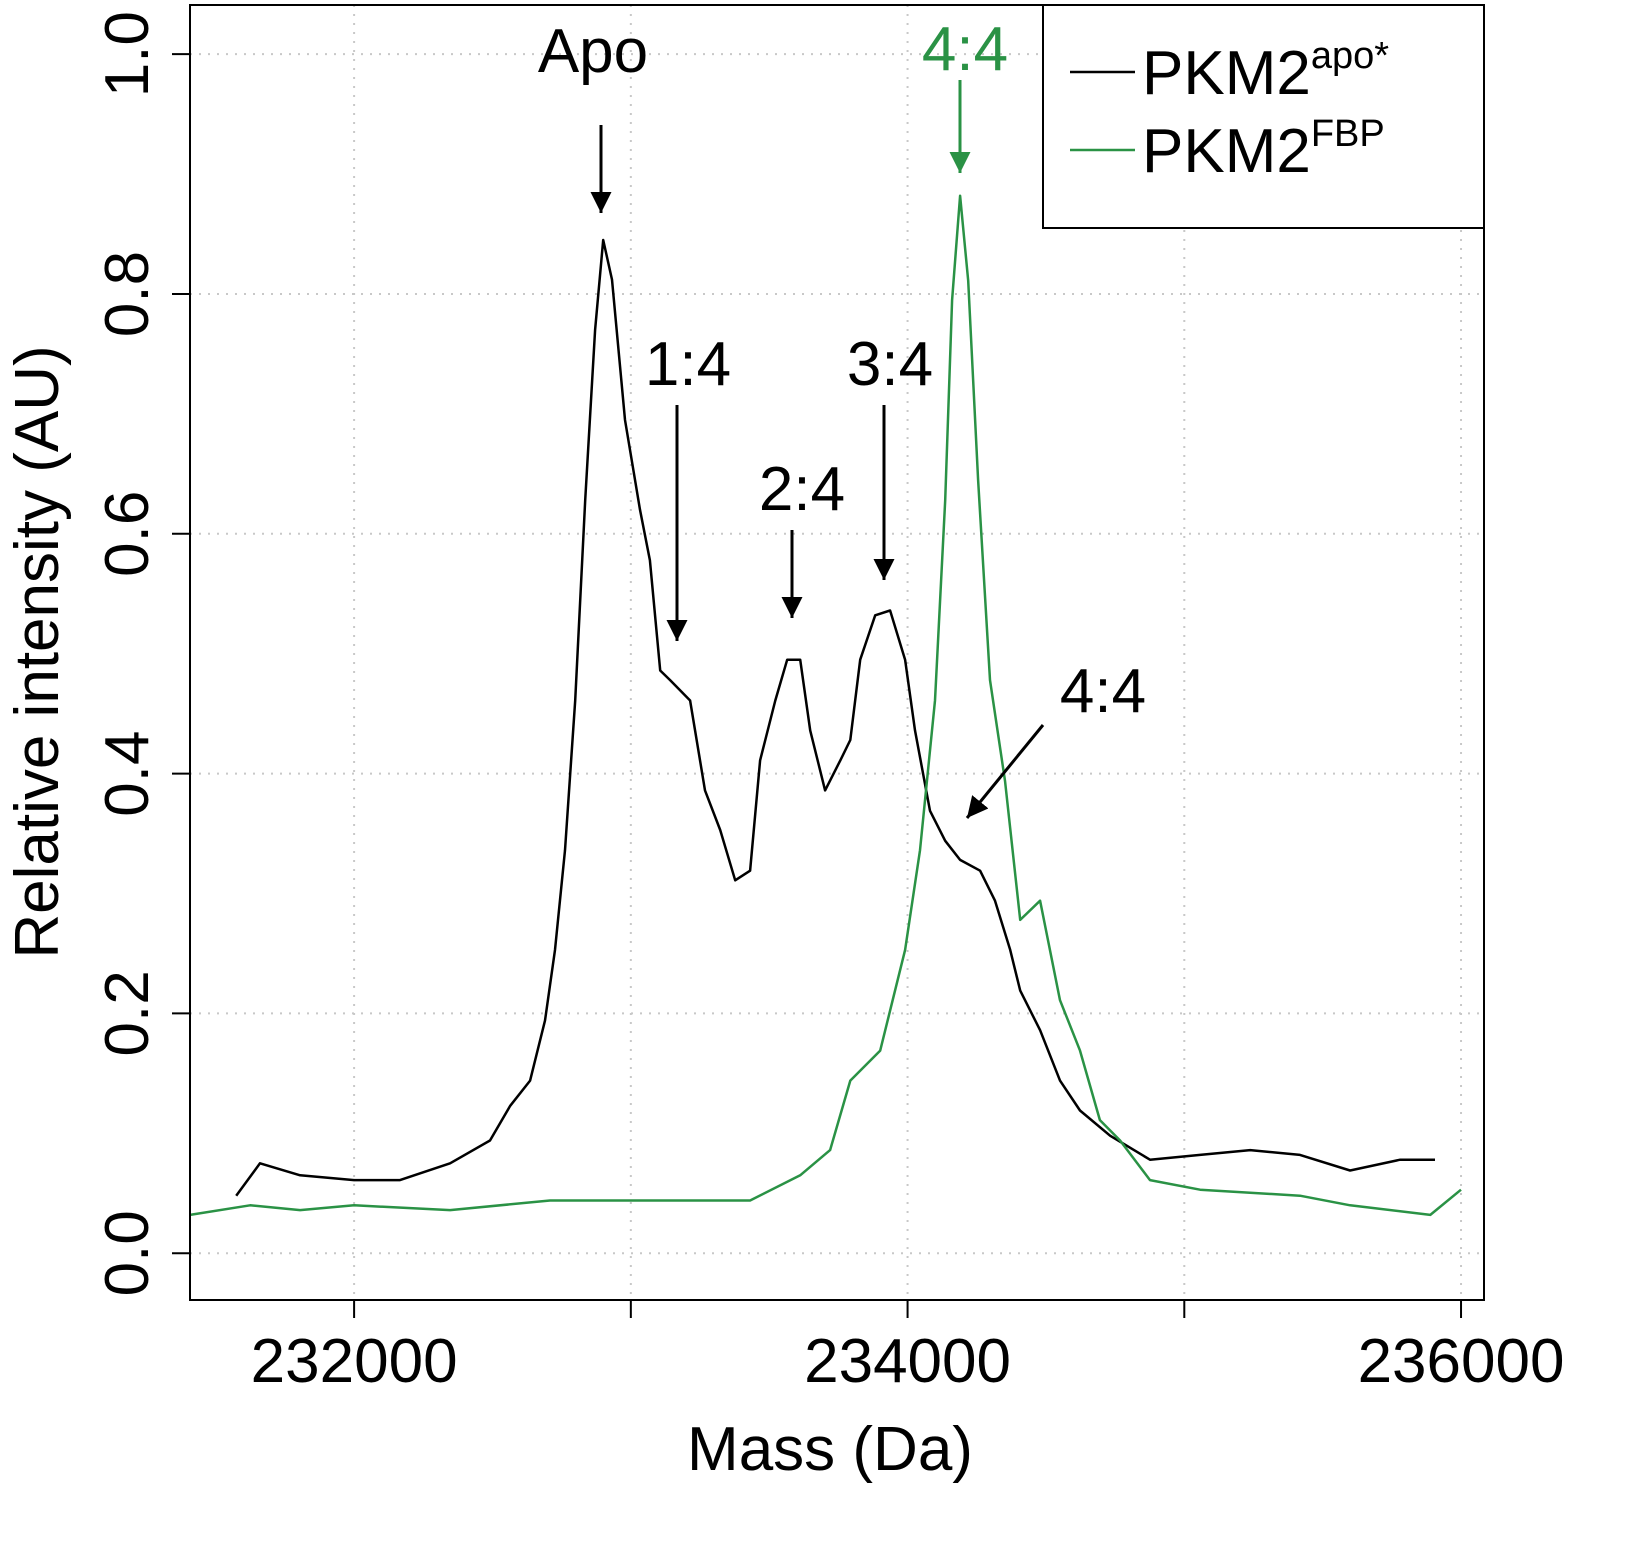 Image resolution: width=1627 pixels, height=1561 pixels. Describe the element at coordinates (890, 364) in the screenshot. I see `annotation: 3:4` at that location.